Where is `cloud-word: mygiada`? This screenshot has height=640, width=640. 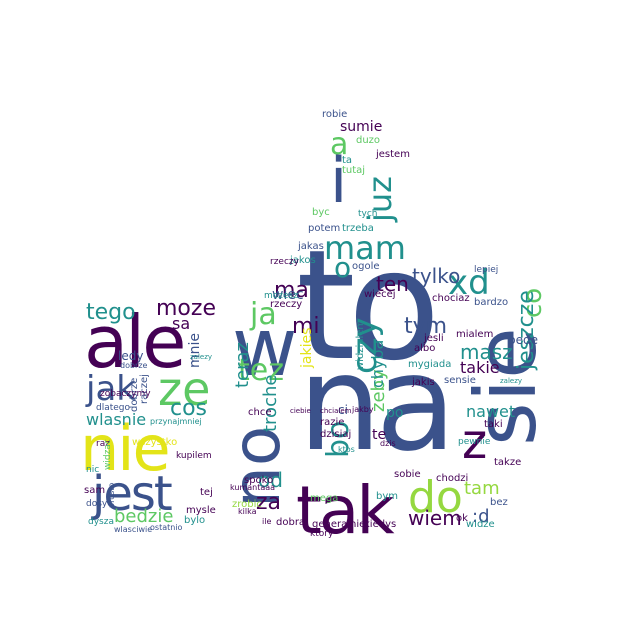 cloud-word: mygiada is located at coordinates (430, 364).